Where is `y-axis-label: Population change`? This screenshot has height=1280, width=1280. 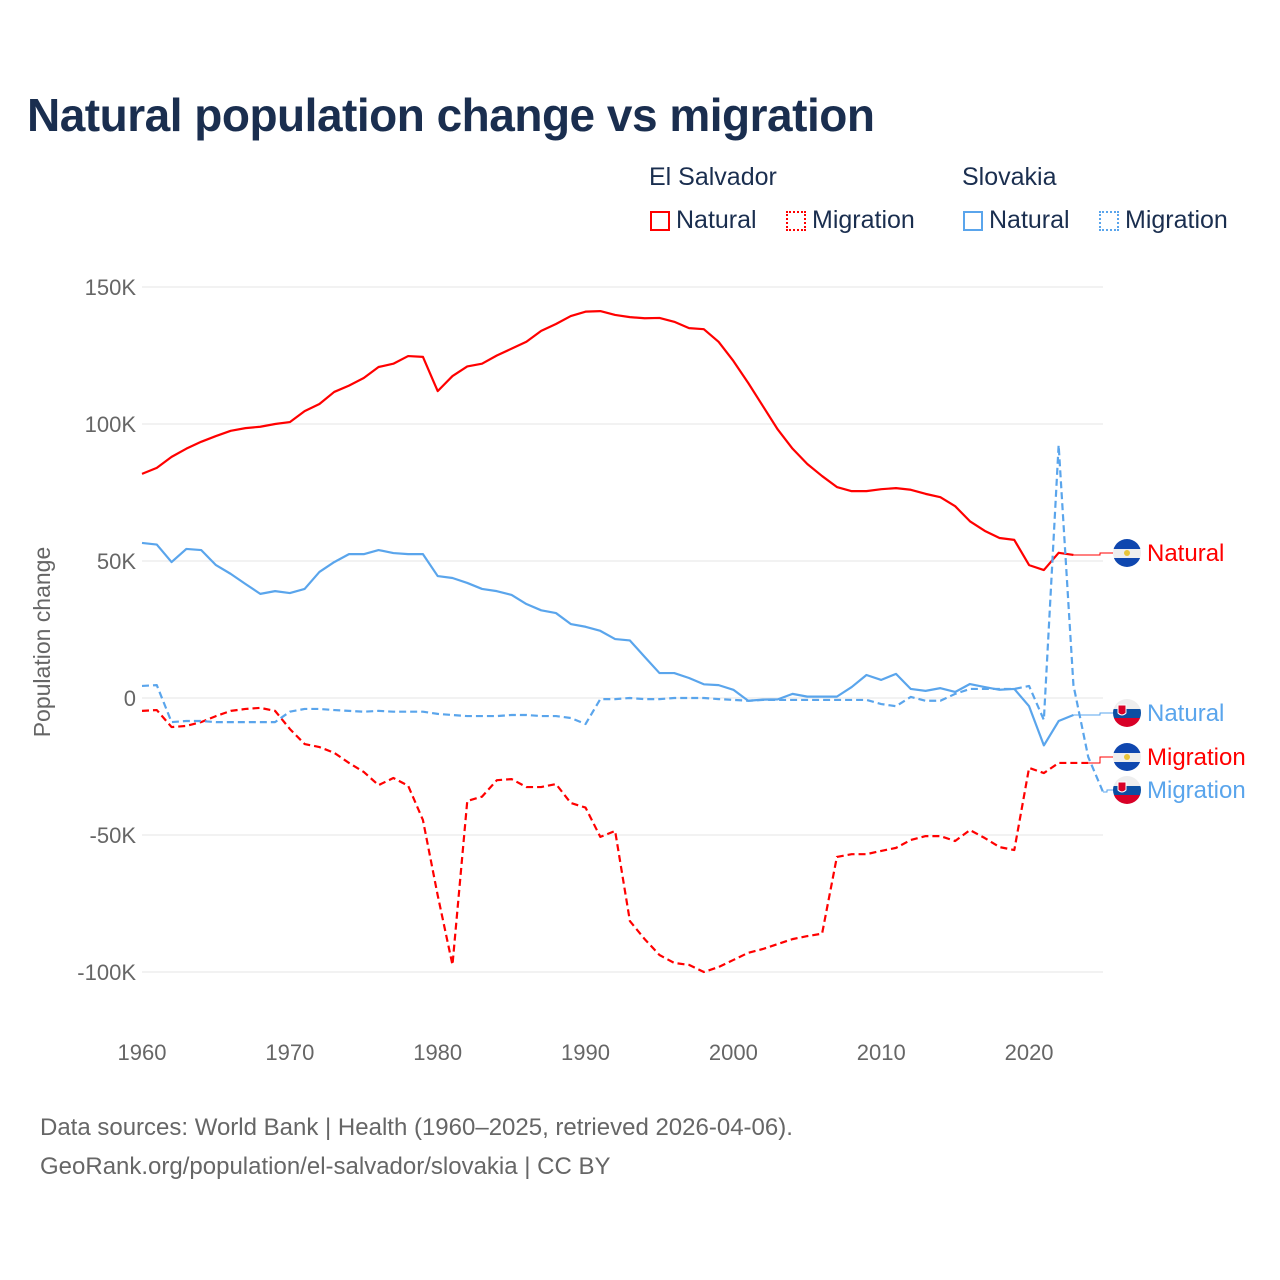 y-axis-label: Population change is located at coordinates (42, 642).